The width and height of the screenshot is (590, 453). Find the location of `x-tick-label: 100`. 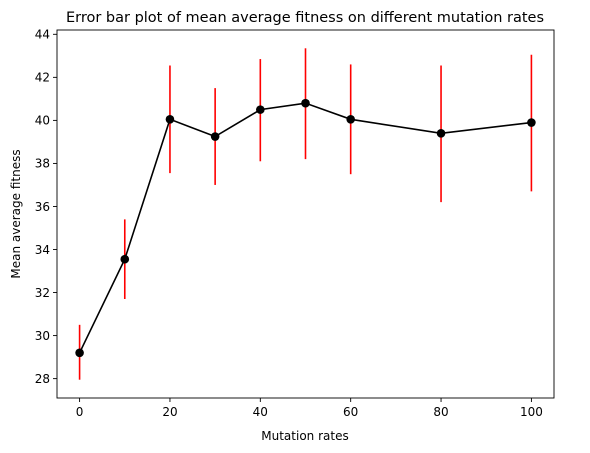

x-tick-label: 100 is located at coordinates (531, 412).